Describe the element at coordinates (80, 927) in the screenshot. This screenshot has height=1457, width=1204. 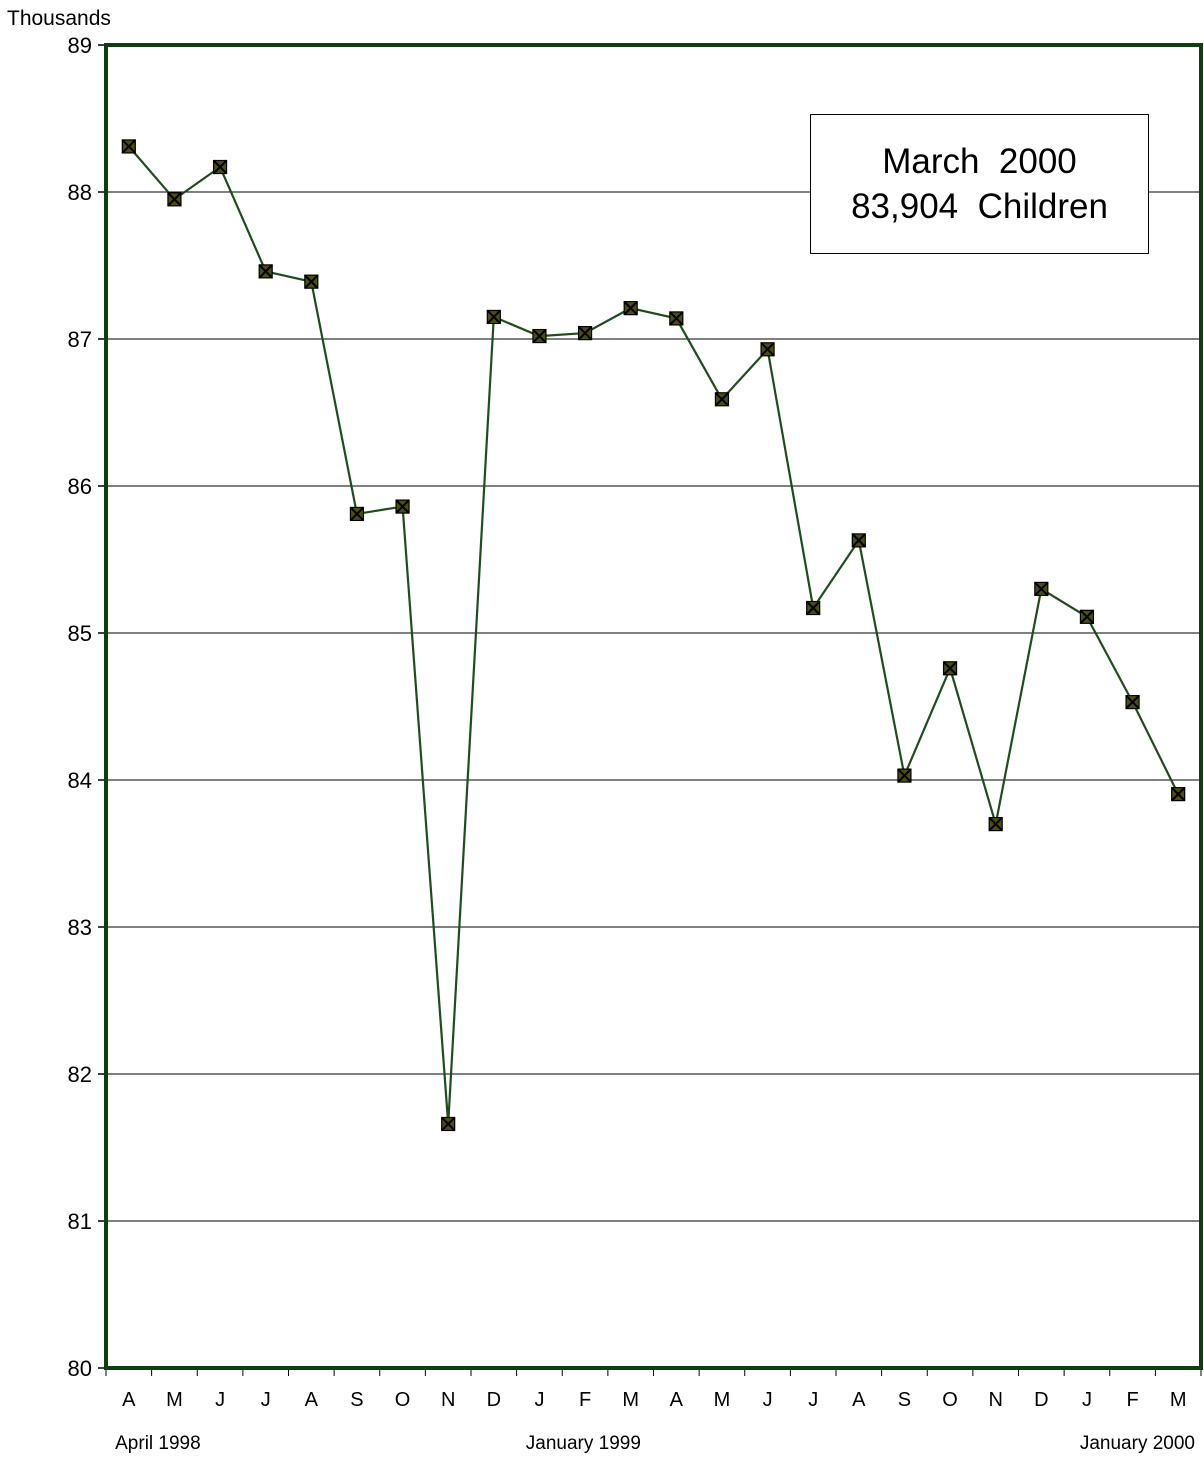
I see `y-tick-label: 83` at that location.